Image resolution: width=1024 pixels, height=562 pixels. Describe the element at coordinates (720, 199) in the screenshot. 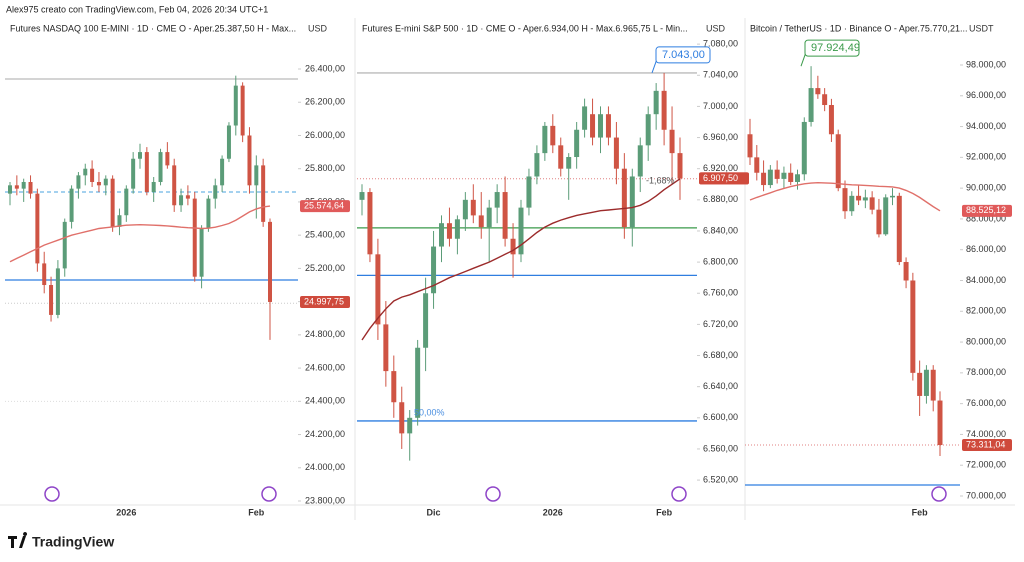

I see `y-tick-label: 6.880,00` at that location.